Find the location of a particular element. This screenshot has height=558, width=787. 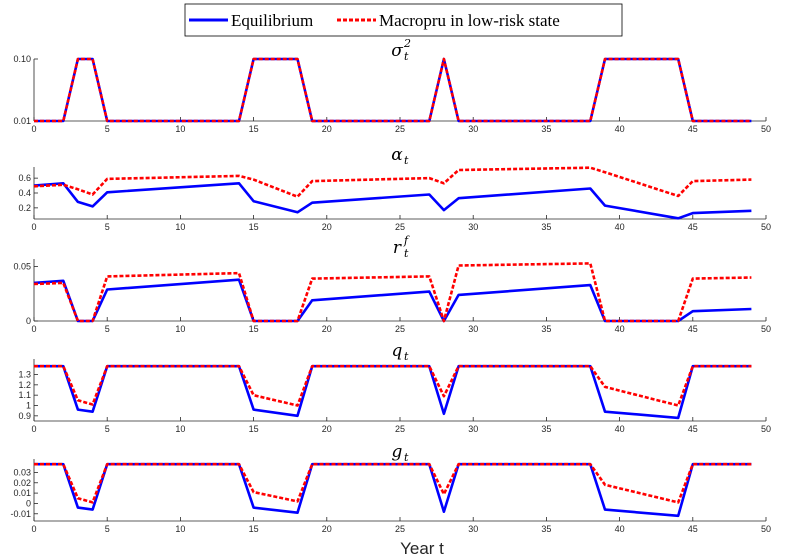

panel-title: q is located at coordinates (397, 351).